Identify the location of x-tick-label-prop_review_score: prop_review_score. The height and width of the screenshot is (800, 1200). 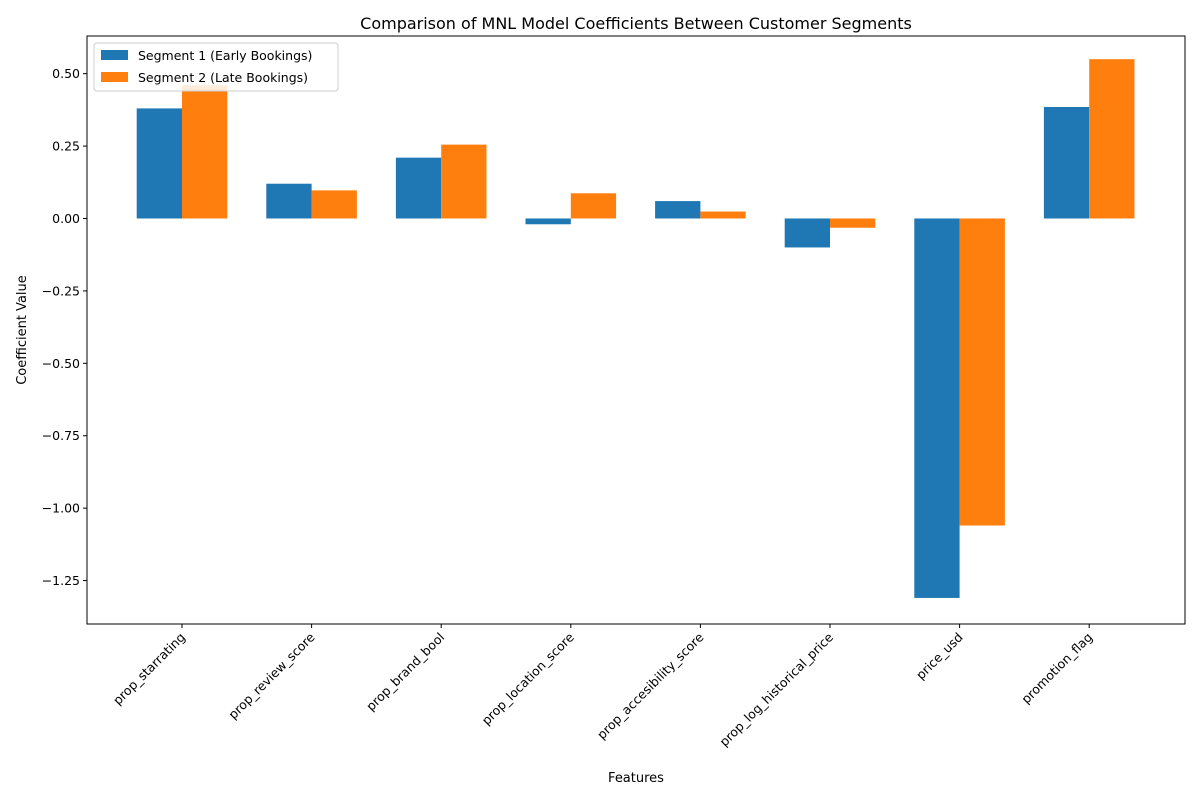
(271, 675).